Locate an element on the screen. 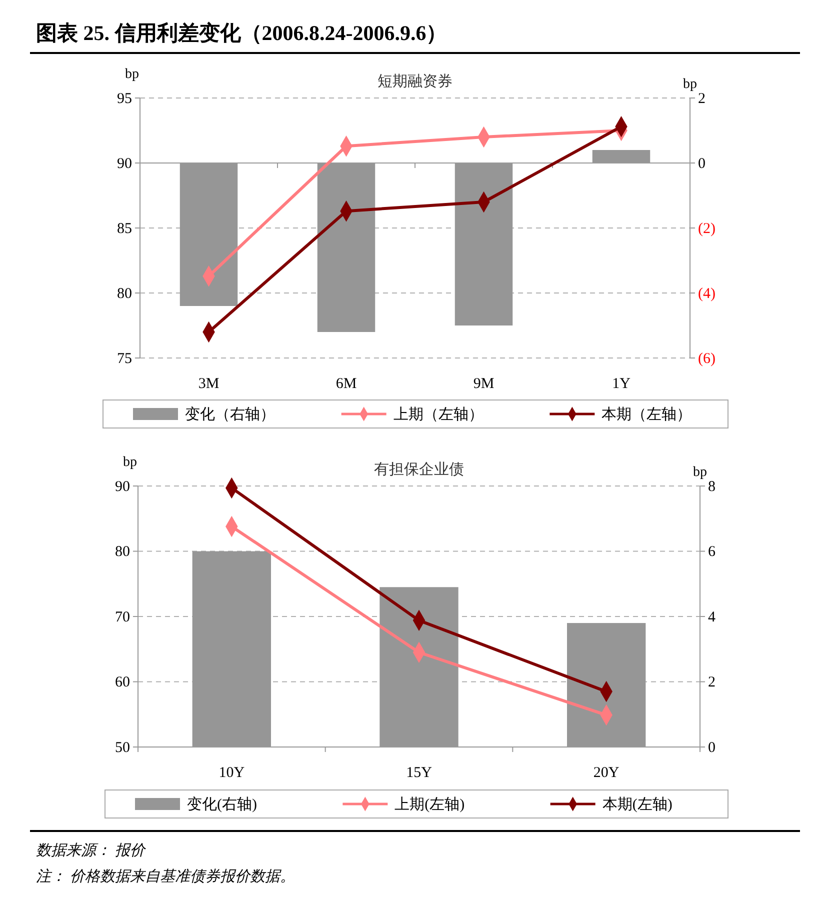 This screenshot has height=900, width=830. chart-subtitle: 短期融资券 is located at coordinates (415, 81).